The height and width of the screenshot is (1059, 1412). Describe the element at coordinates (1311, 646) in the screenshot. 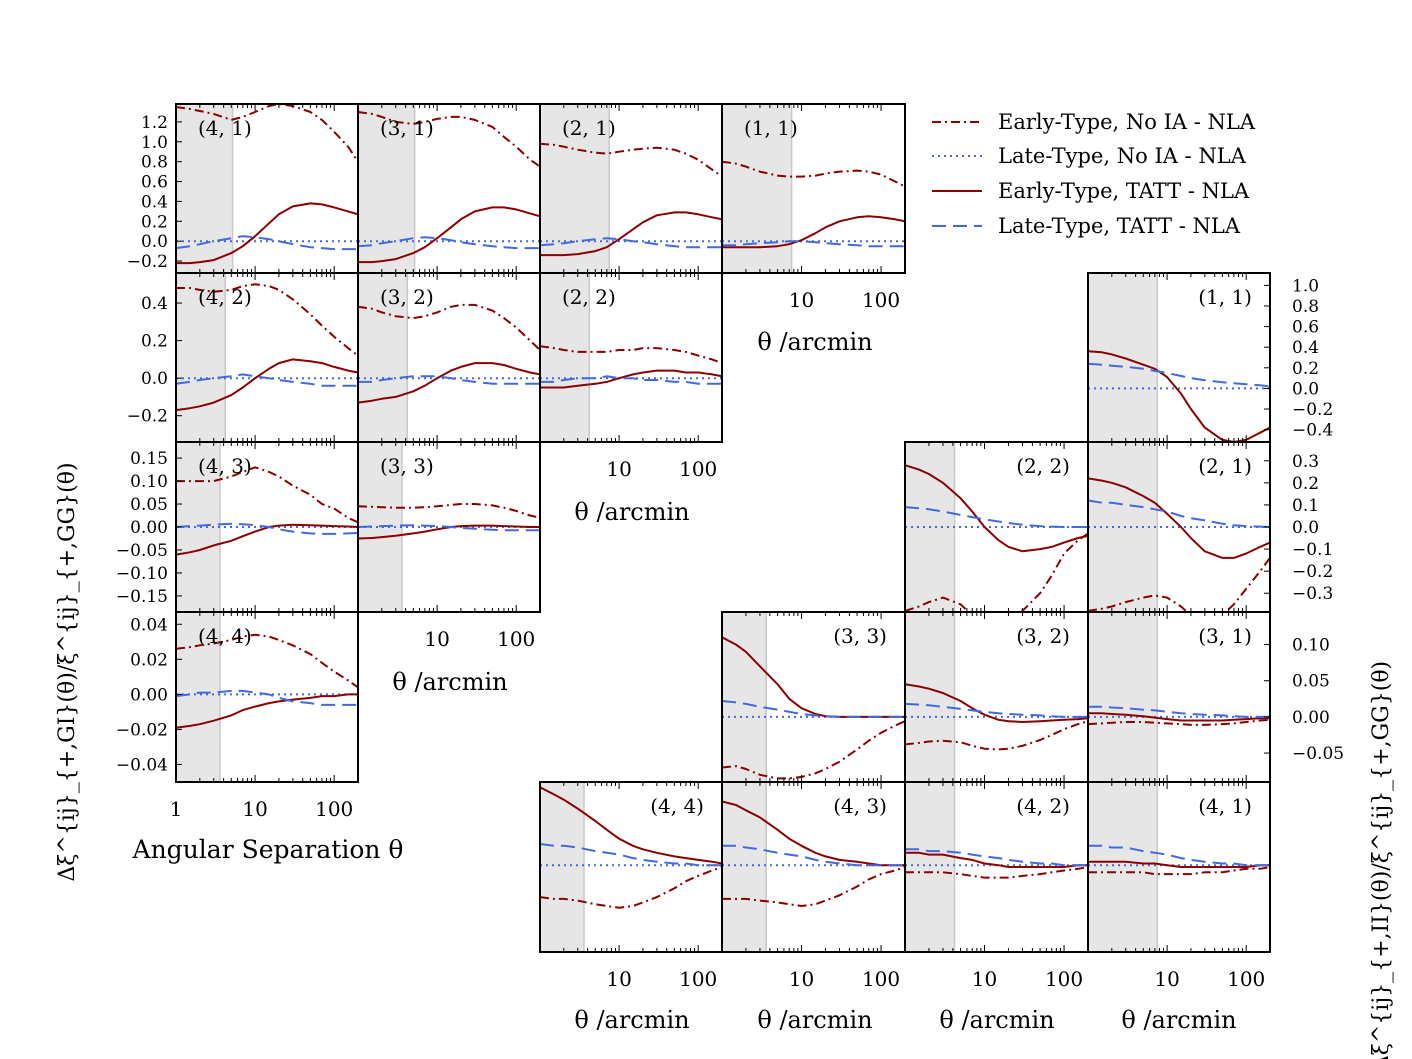

I see `y-tick-label: 0.10` at that location.